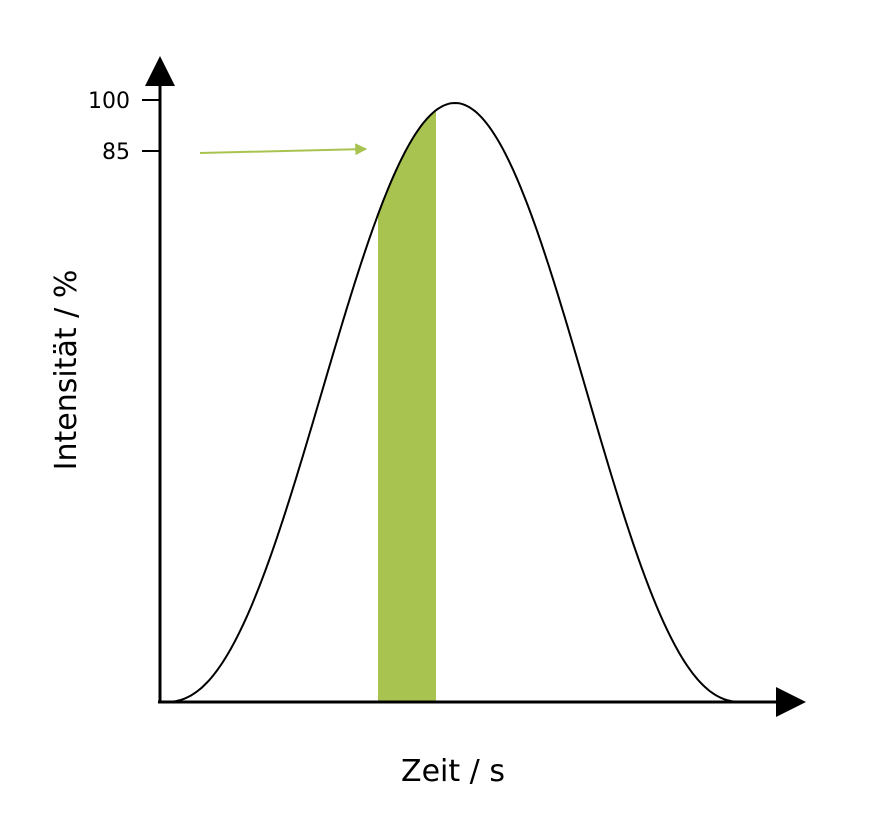 The height and width of the screenshot is (829, 887). What do you see at coordinates (124, 127) in the screenshot?
I see `y-ticks: 100 85` at bounding box center [124, 127].